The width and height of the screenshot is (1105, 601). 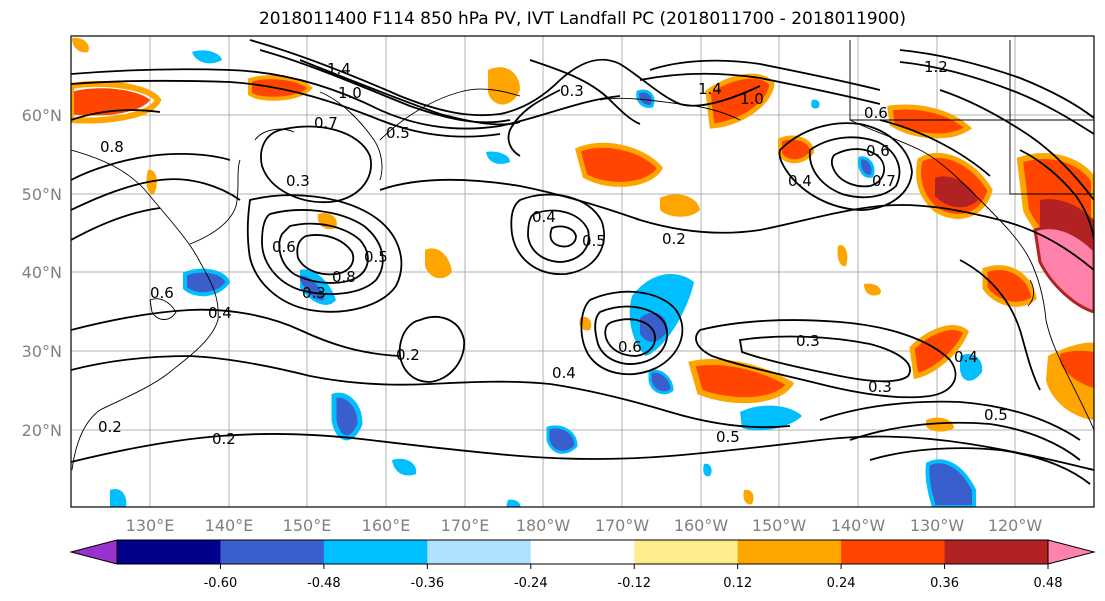 What do you see at coordinates (841, 583) in the screenshot?
I see `colorbar-tick-label: 0.24` at bounding box center [841, 583].